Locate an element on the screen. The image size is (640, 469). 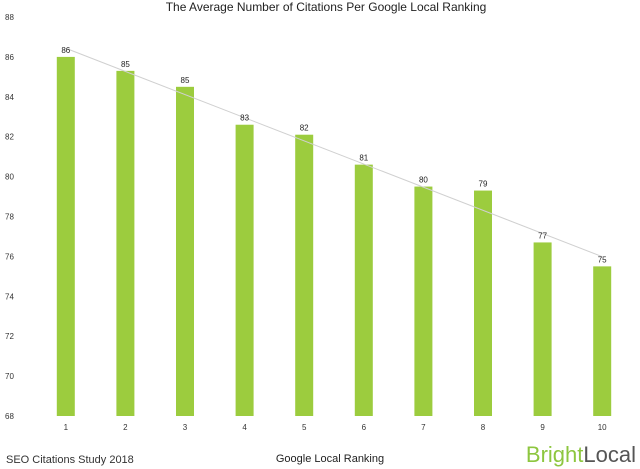
y-tick-label: 84 is located at coordinates (9, 97).